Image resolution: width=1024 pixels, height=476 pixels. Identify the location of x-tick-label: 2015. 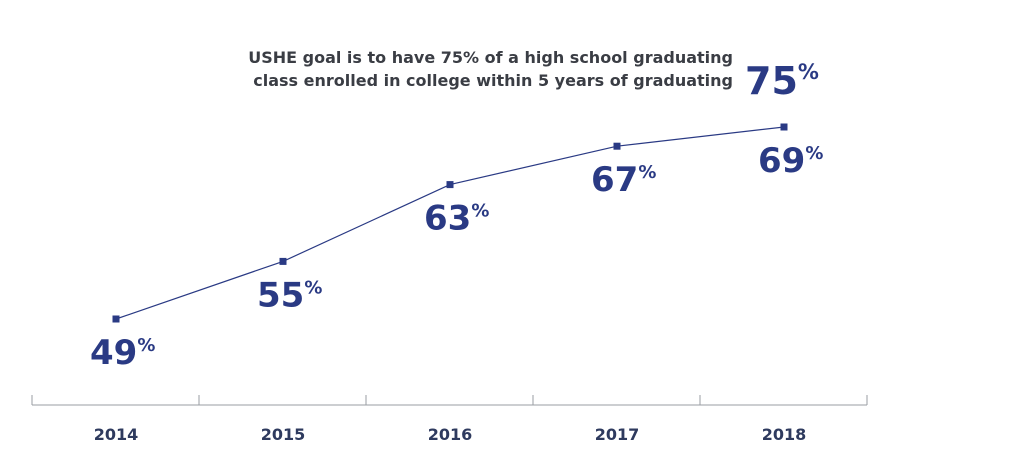
(283, 434).